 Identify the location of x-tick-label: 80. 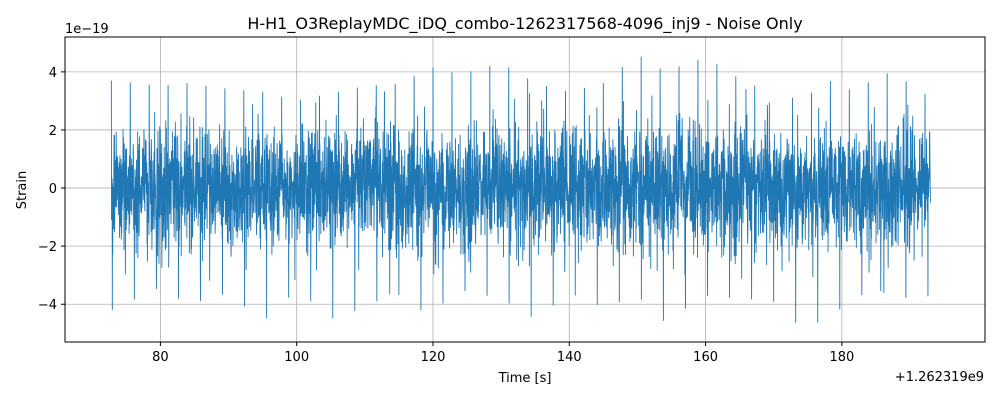
(160, 357).